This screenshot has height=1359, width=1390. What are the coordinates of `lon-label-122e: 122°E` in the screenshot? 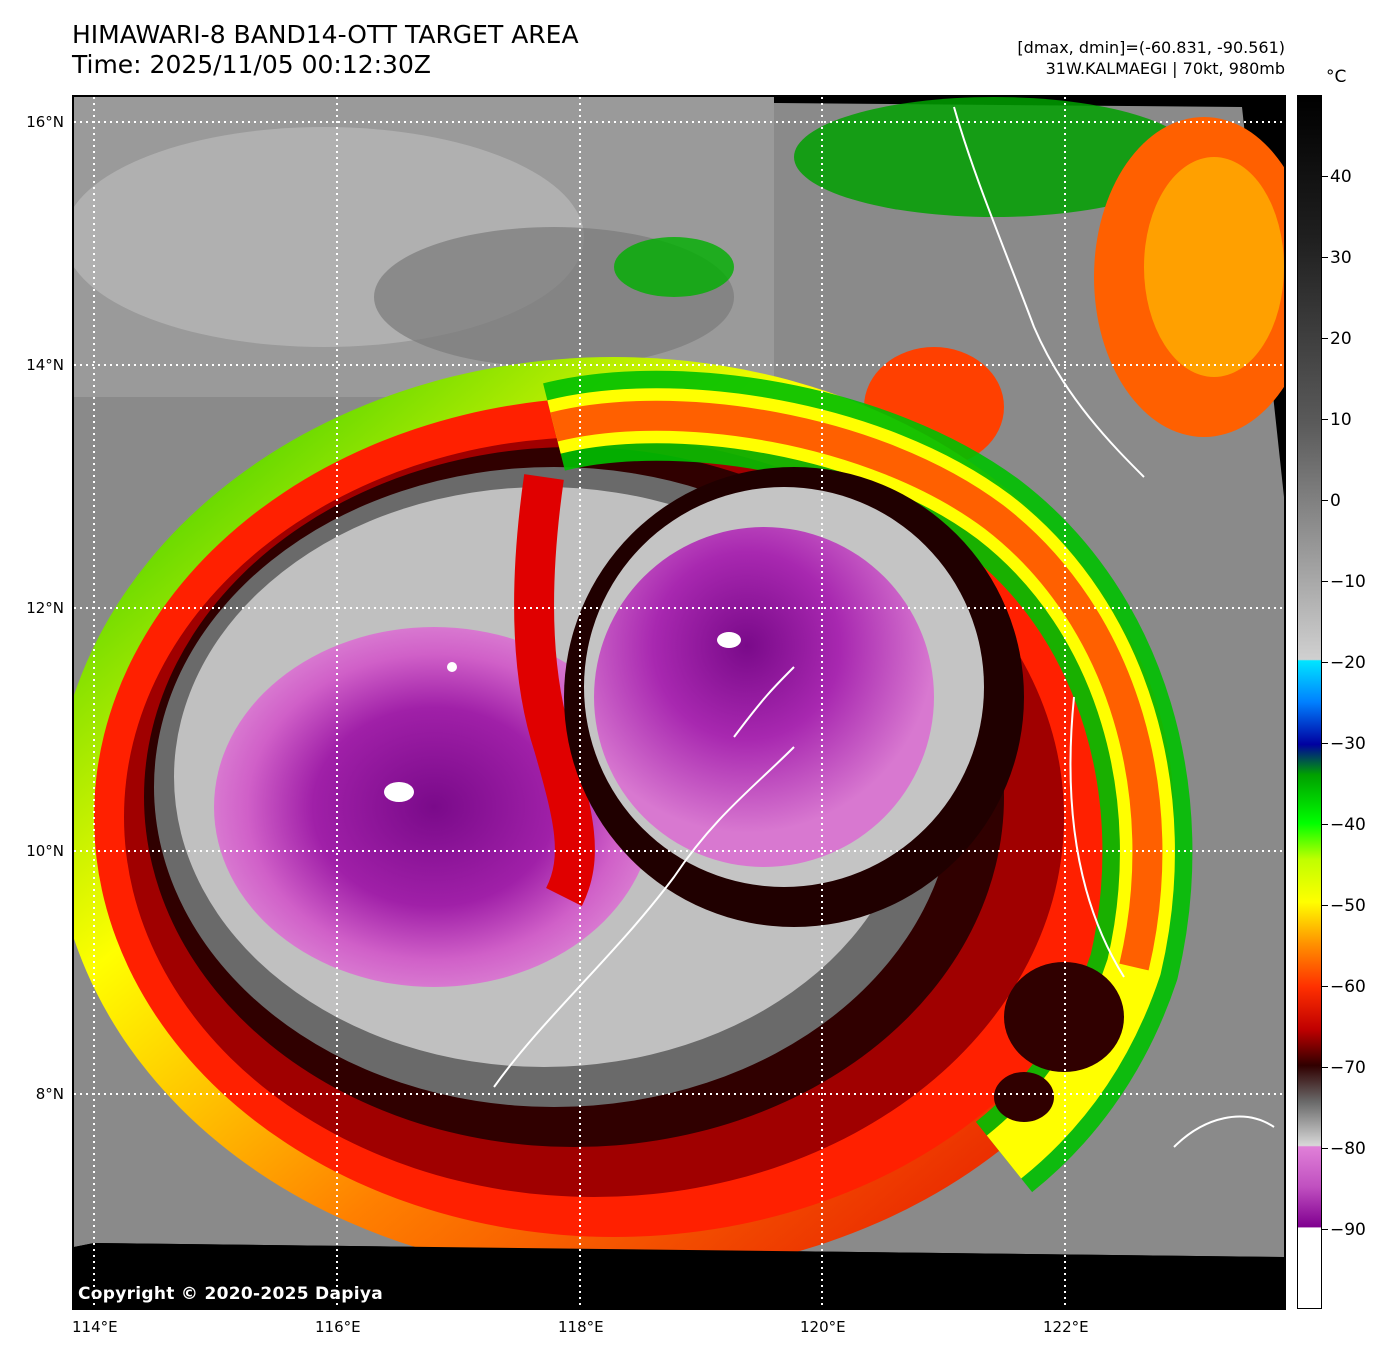 It's located at (1066, 1327).